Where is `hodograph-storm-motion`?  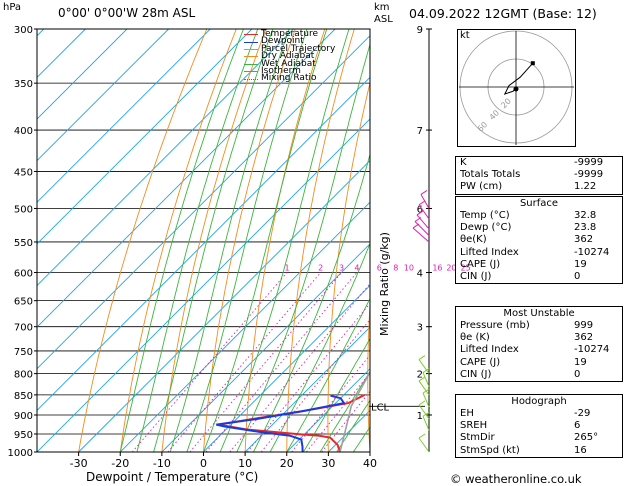 hodograph-storm-motion is located at coordinates (516, 89).